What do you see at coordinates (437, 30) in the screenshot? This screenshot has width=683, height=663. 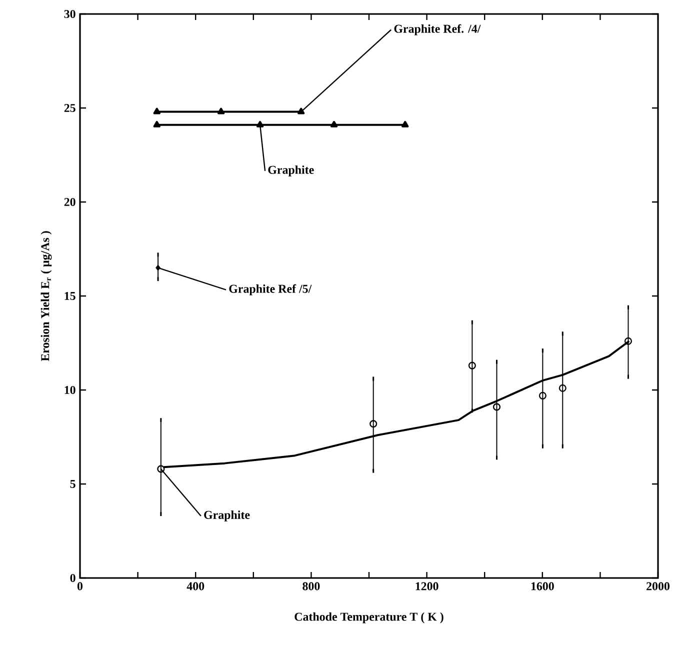 I see `legend-label: Graphite Ref. /4/` at bounding box center [437, 30].